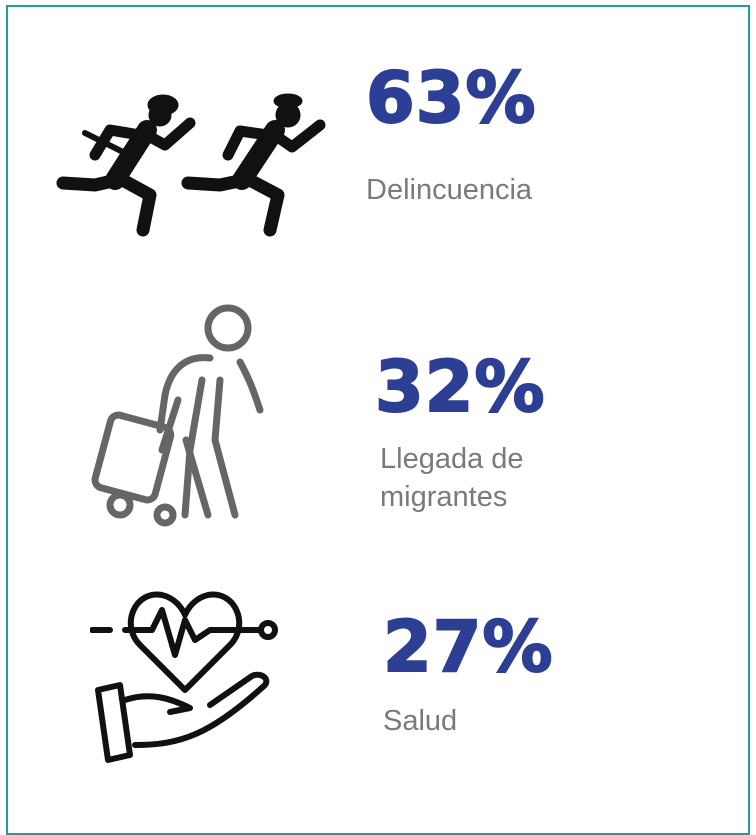 The image size is (756, 835). Describe the element at coordinates (451, 98) in the screenshot. I see `percent: 63%` at that location.